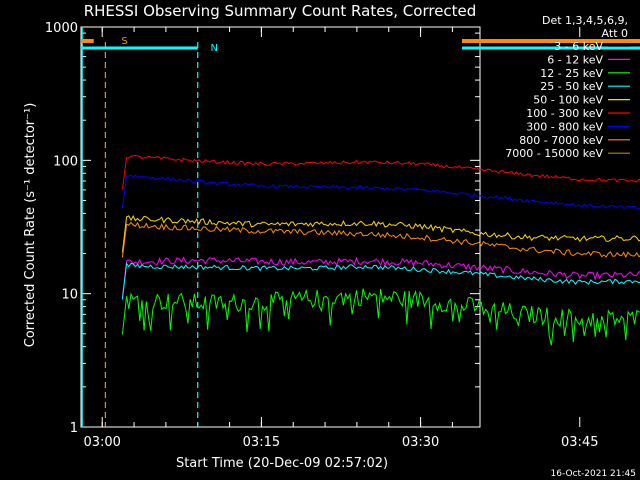 The image size is (640, 480). What do you see at coordinates (593, 474) in the screenshot?
I see `timestamp-footer: 16-Oct-2021 21:45` at bounding box center [593, 474].